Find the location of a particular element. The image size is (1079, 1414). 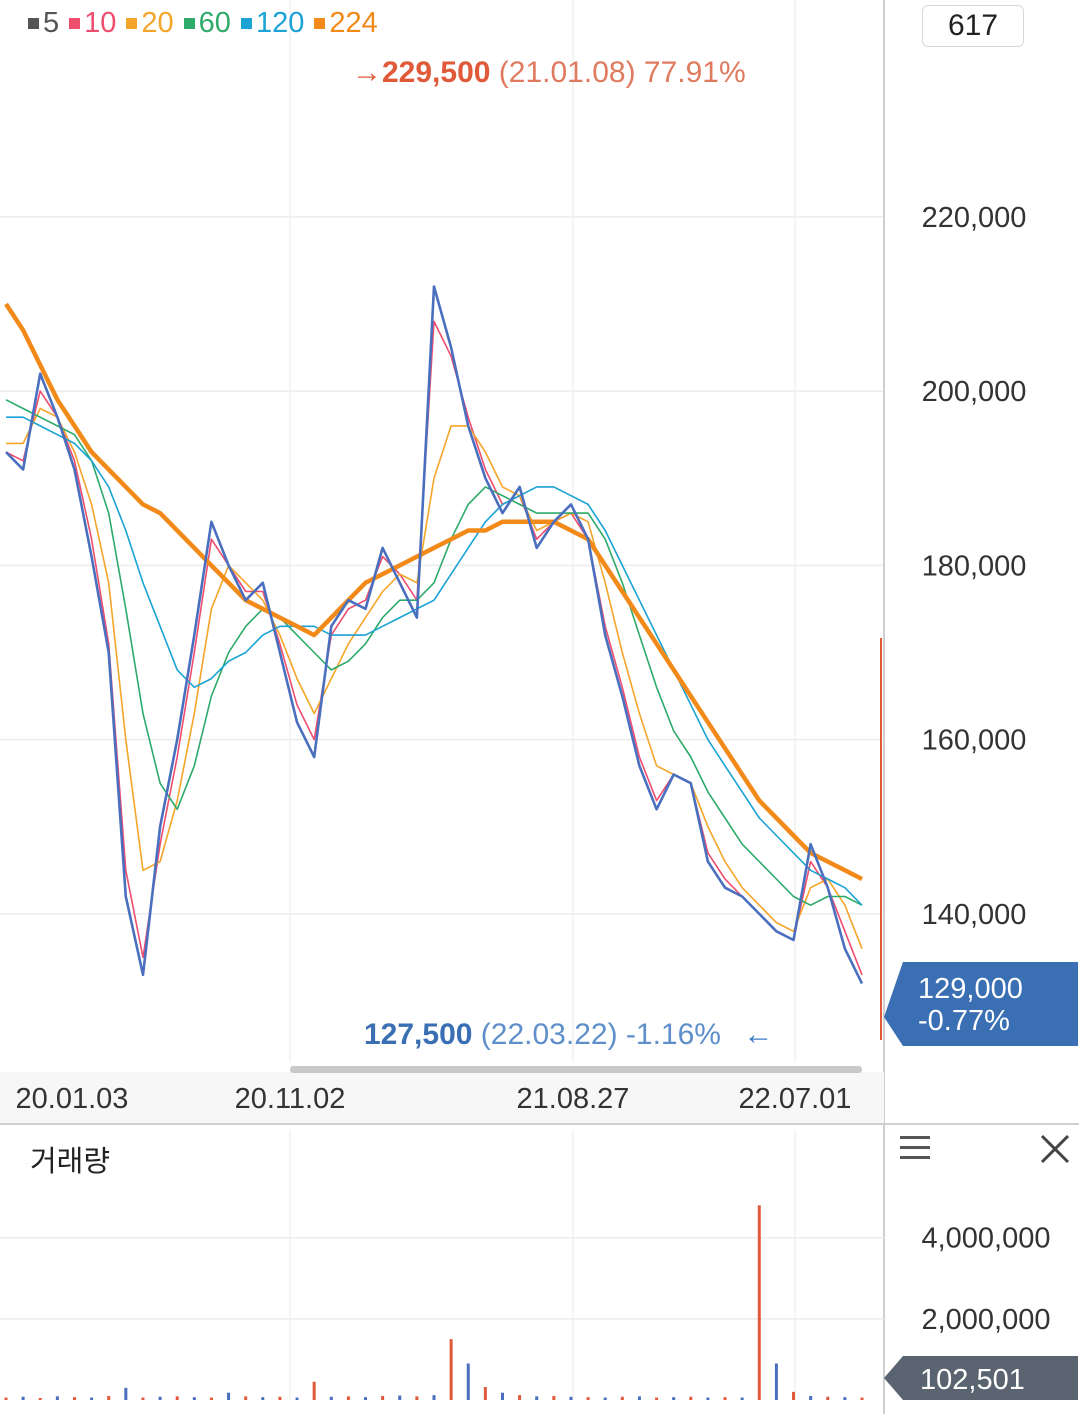

current-volume-tag is located at coordinates (981, 1378).